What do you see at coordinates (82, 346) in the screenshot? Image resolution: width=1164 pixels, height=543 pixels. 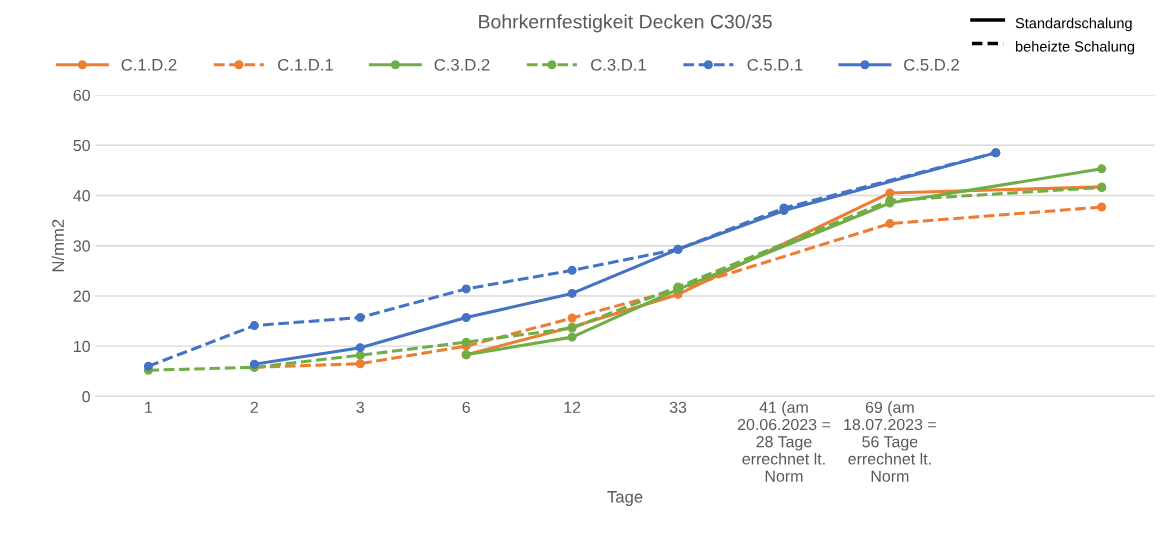 I see `y-tick-label: 10` at bounding box center [82, 346].